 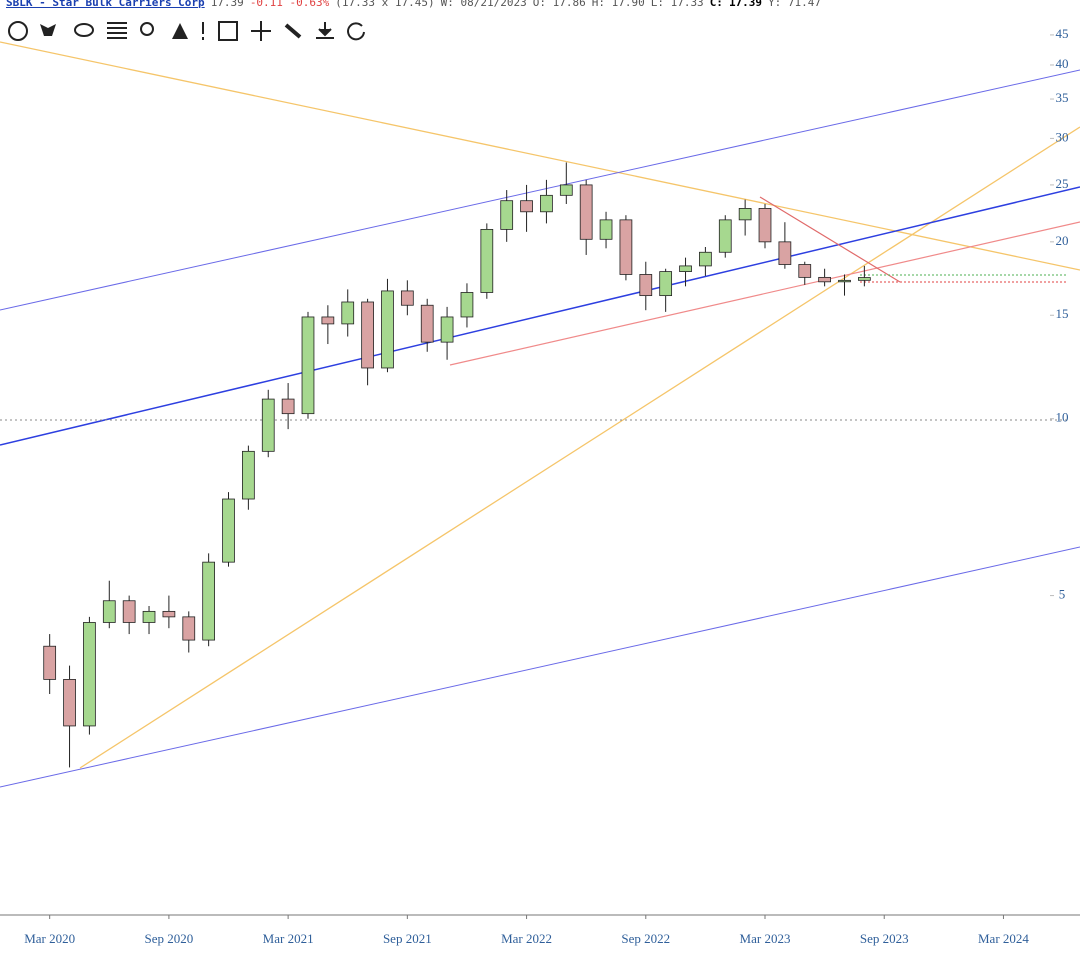 I want to click on x-tick-label: Mar 2020, so click(x=49, y=938).